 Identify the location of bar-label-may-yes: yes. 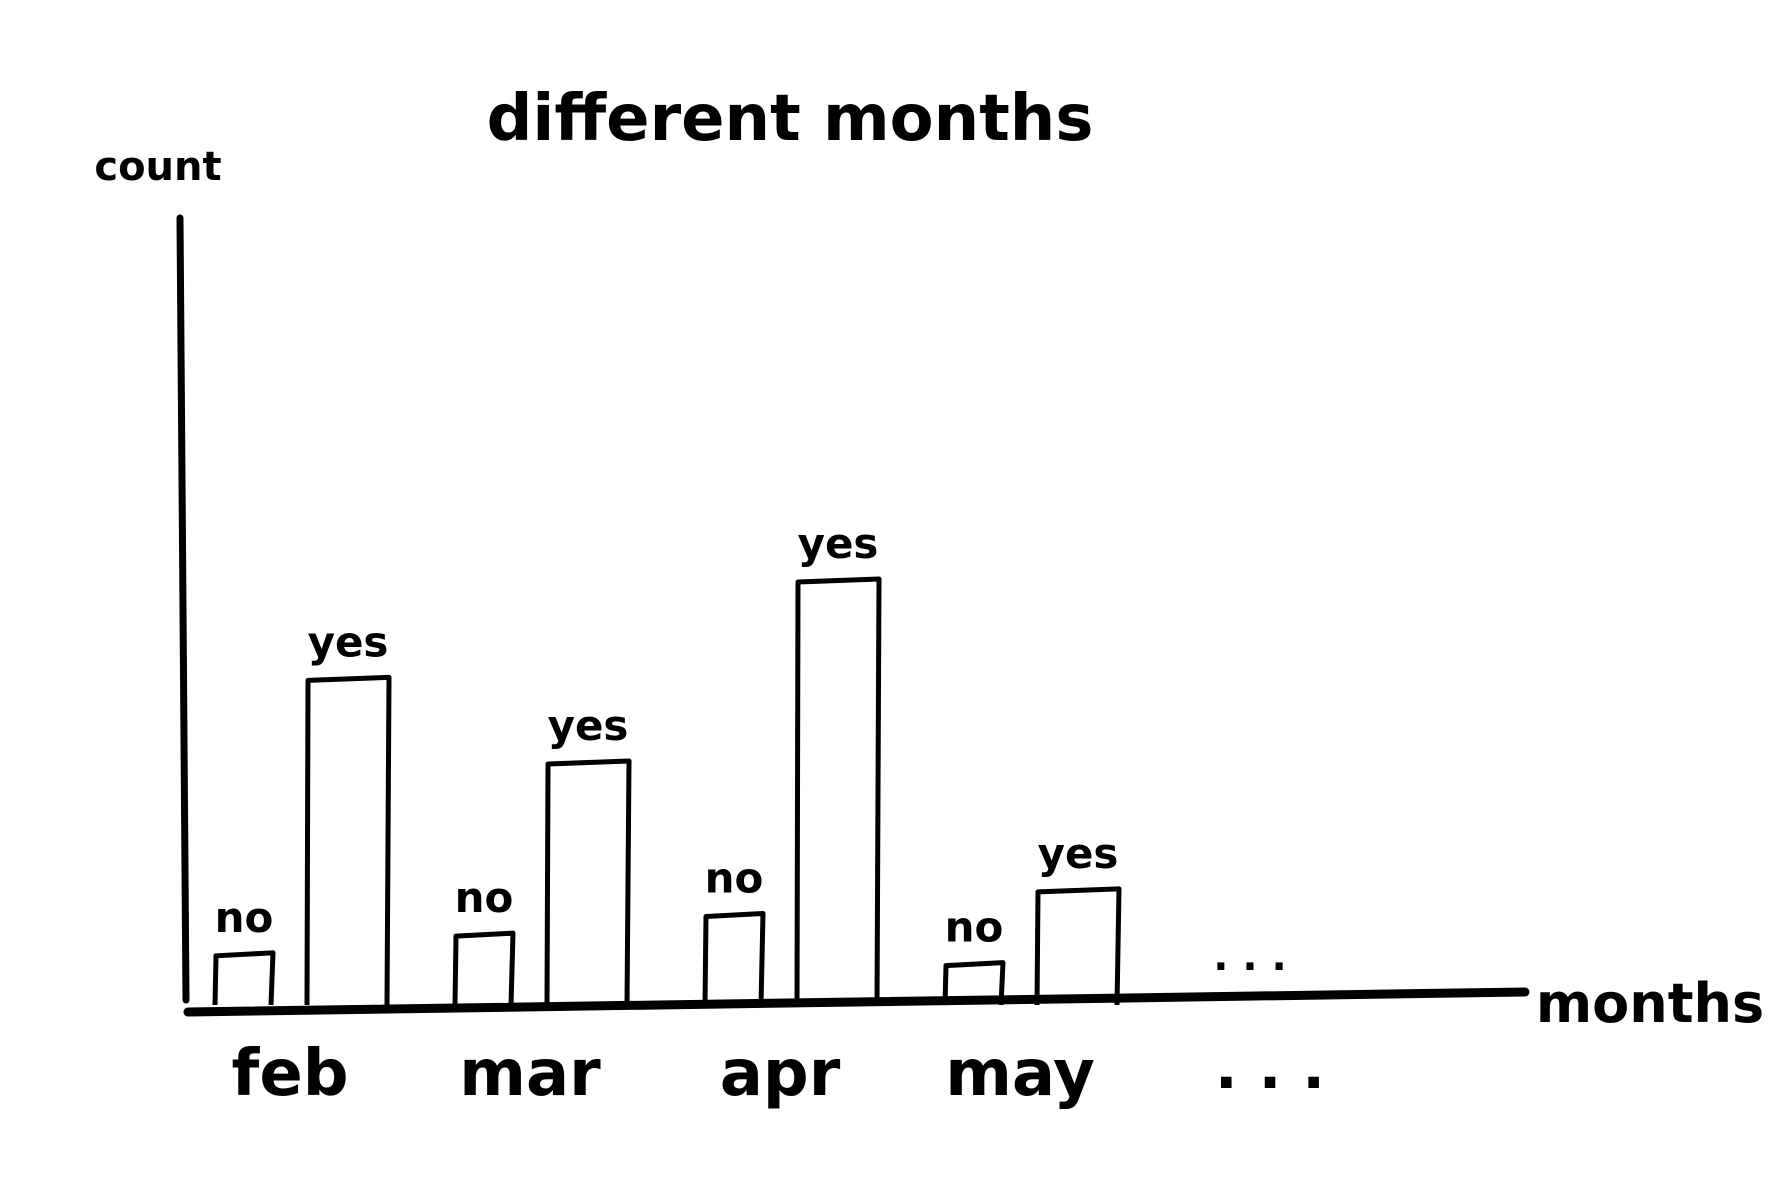
(1078, 853).